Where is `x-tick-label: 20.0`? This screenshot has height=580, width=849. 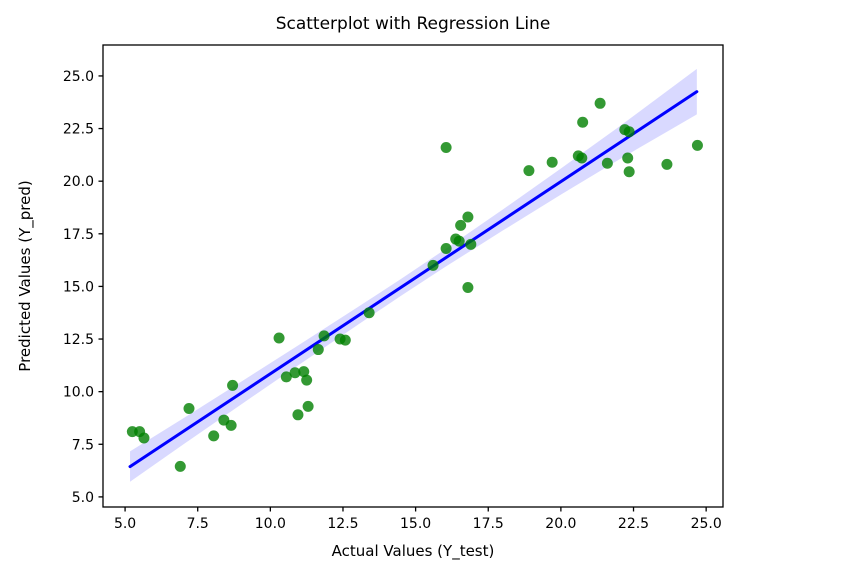 x-tick-label: 20.0 is located at coordinates (560, 524).